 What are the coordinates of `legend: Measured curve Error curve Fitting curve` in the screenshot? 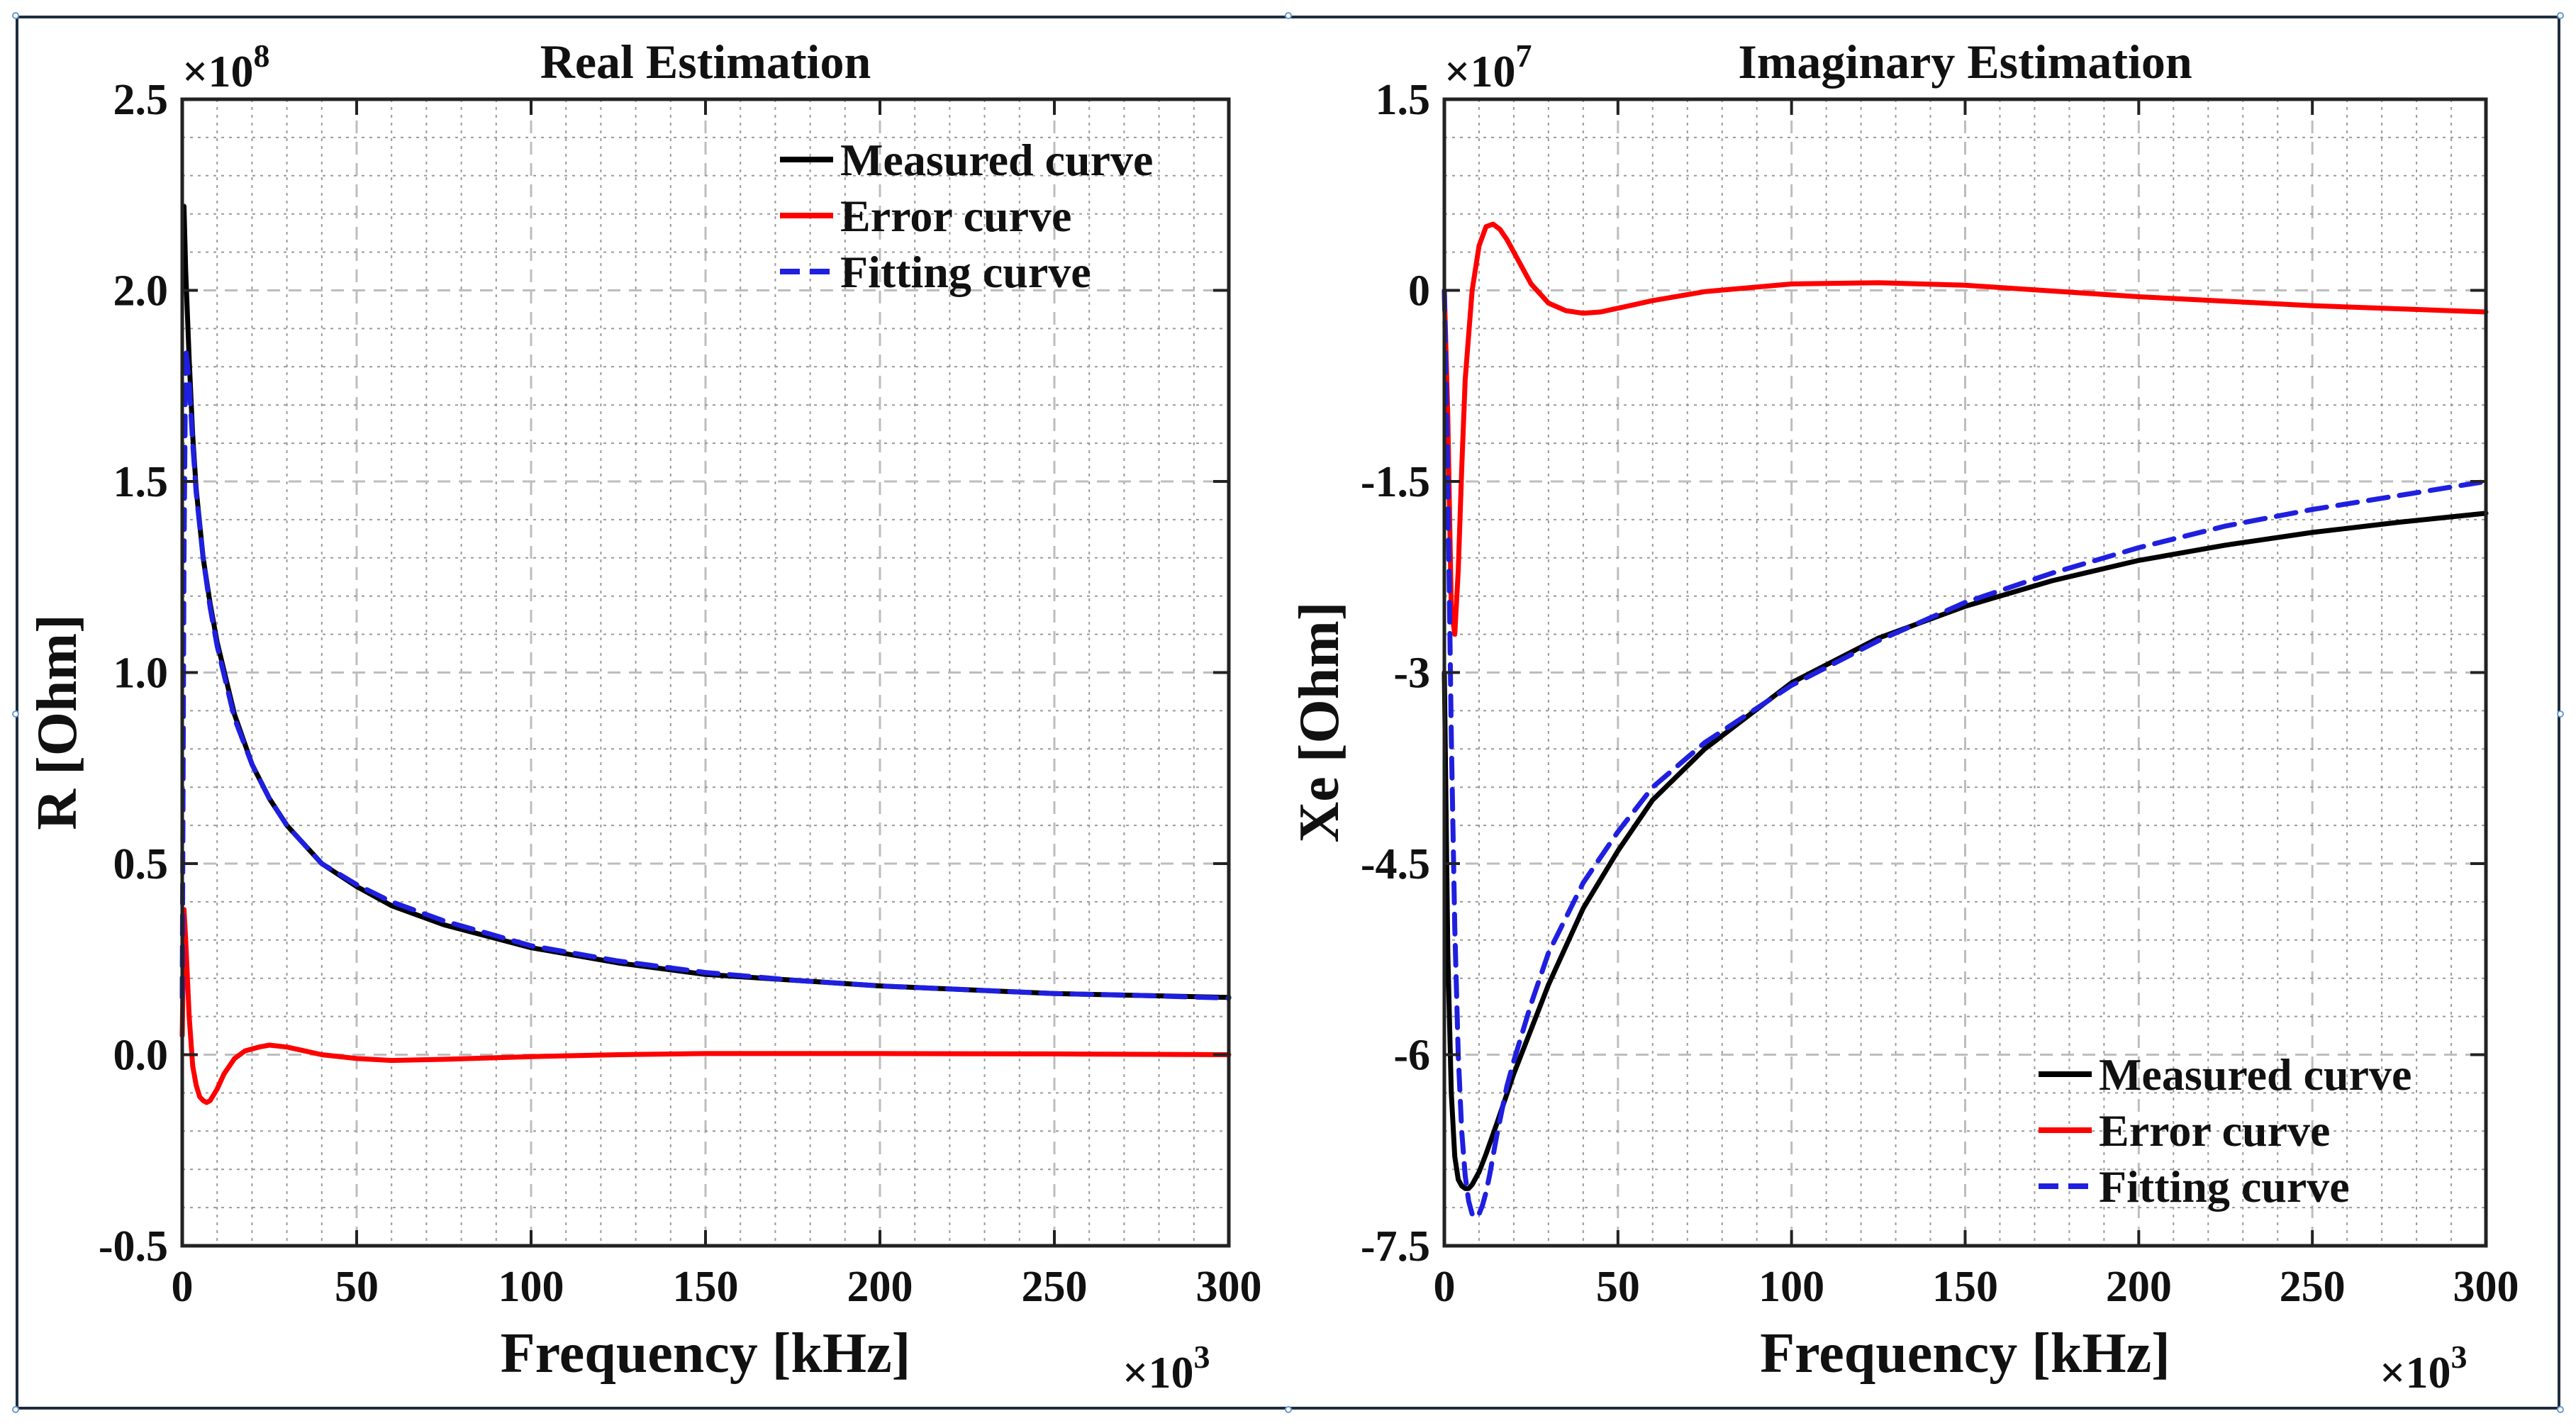 It's located at (966, 216).